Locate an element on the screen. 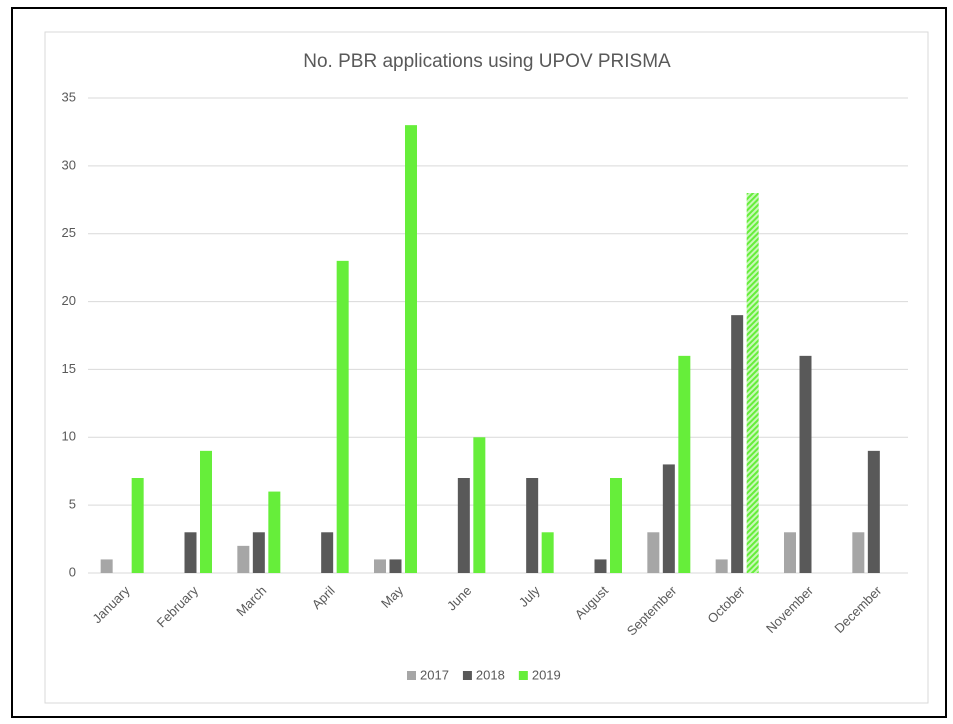  y-tick-label: 15 is located at coordinates (69, 368).